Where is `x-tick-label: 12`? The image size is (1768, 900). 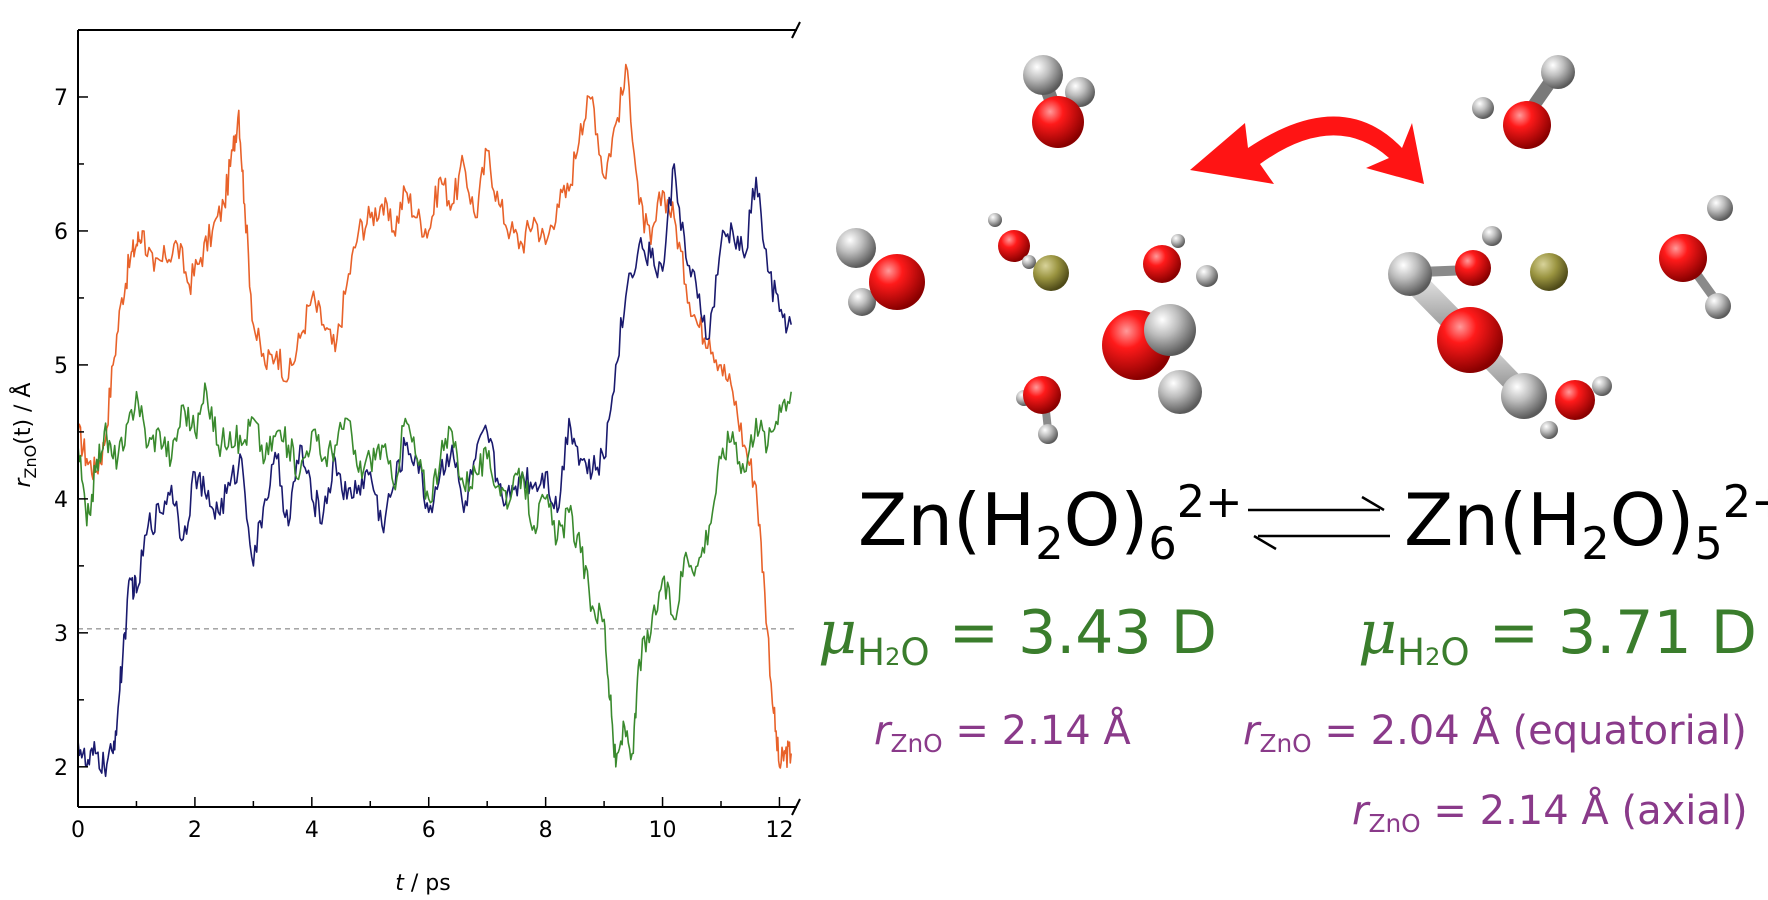 x-tick-label: 12 is located at coordinates (779, 830).